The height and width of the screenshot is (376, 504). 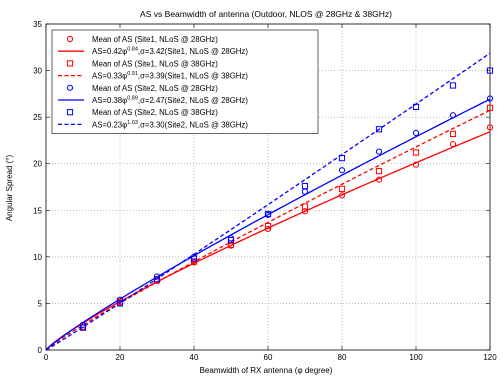 What do you see at coordinates (416, 357) in the screenshot?
I see `x-tick-label: 100` at bounding box center [416, 357].